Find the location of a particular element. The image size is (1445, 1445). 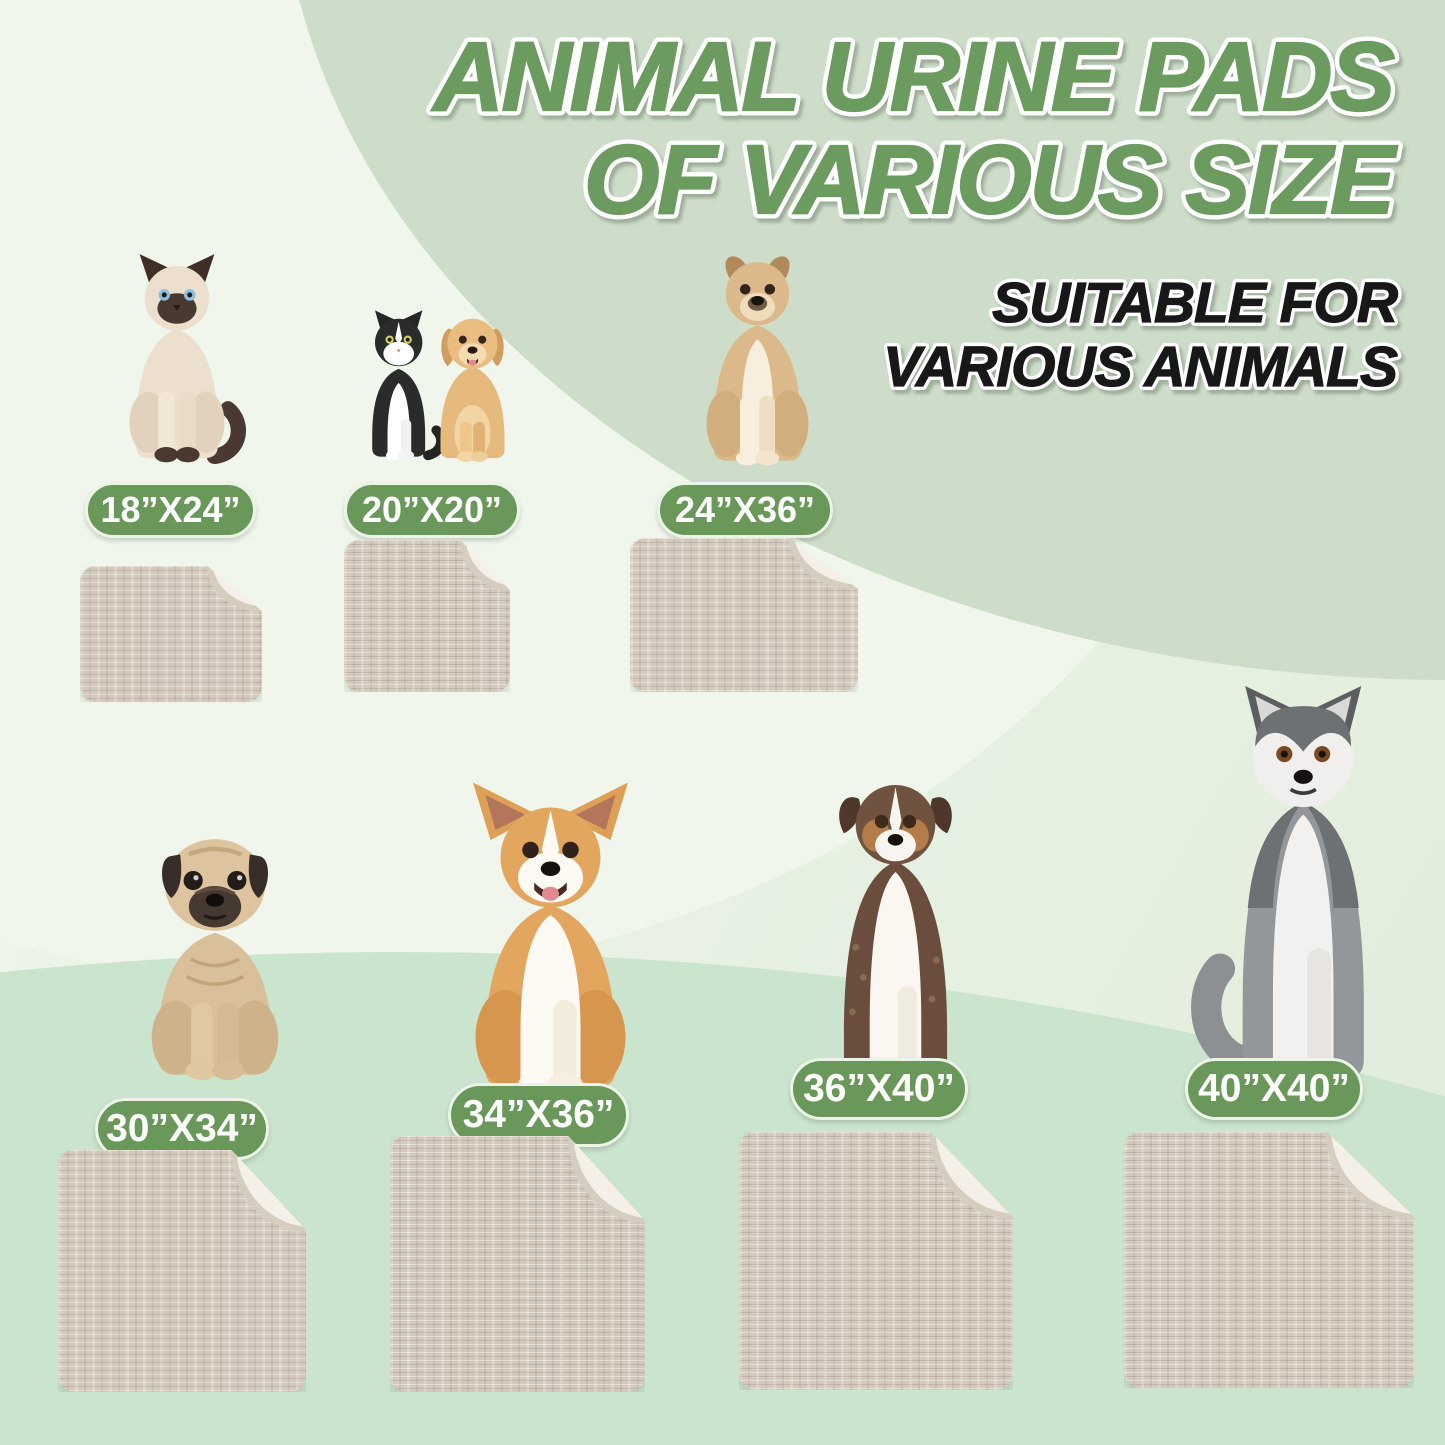

pad-18x24 is located at coordinates (171, 634).